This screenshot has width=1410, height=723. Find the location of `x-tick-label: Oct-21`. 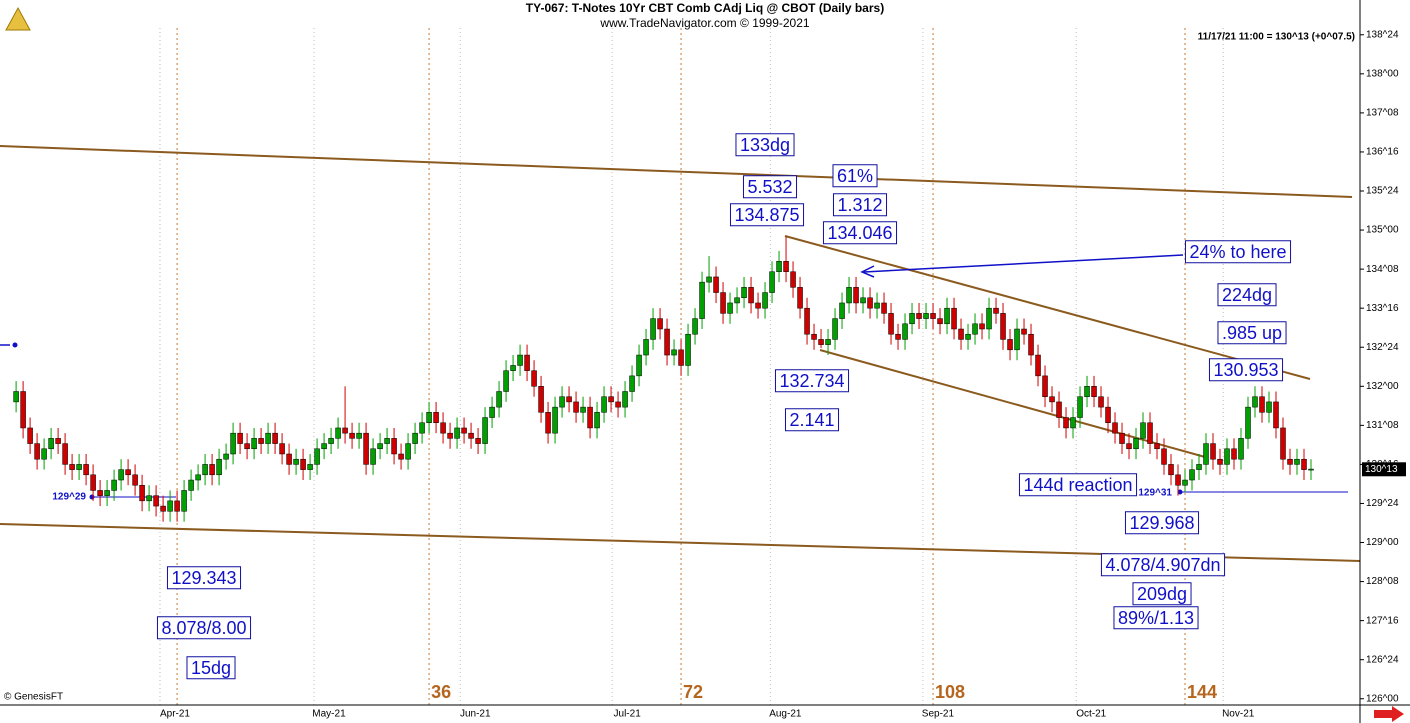

x-tick-label: Oct-21 is located at coordinates (1091, 714).